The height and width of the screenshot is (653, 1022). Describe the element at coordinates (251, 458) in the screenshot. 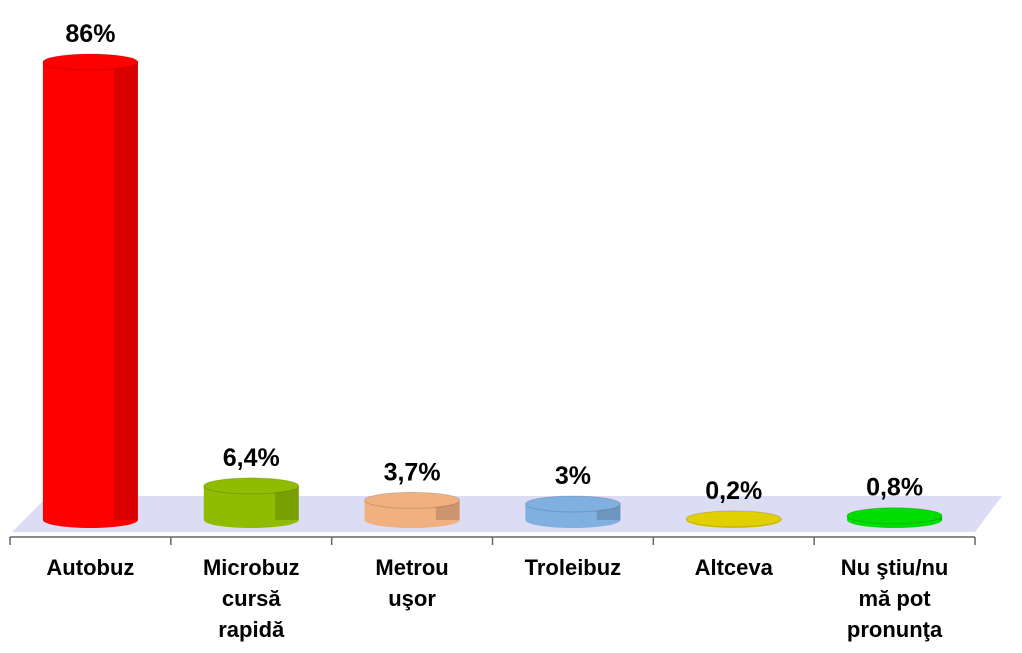

I see `value-label: 6,4%` at that location.